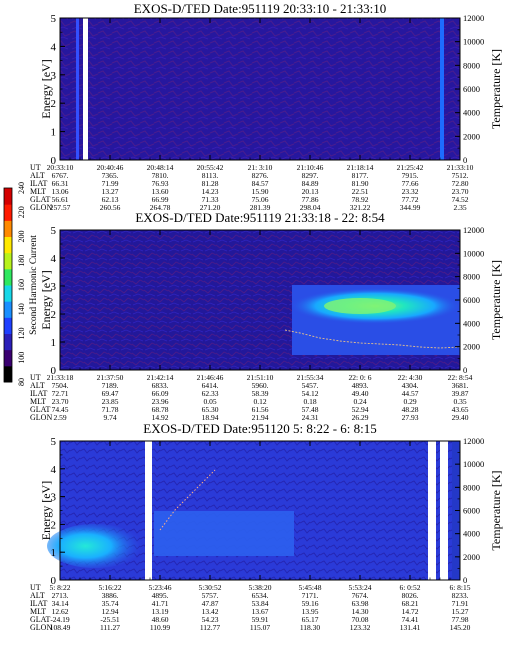 The width and height of the screenshot is (505, 649). What do you see at coordinates (21, 212) in the screenshot?
I see `colorbar-tick-label: 220` at bounding box center [21, 212].